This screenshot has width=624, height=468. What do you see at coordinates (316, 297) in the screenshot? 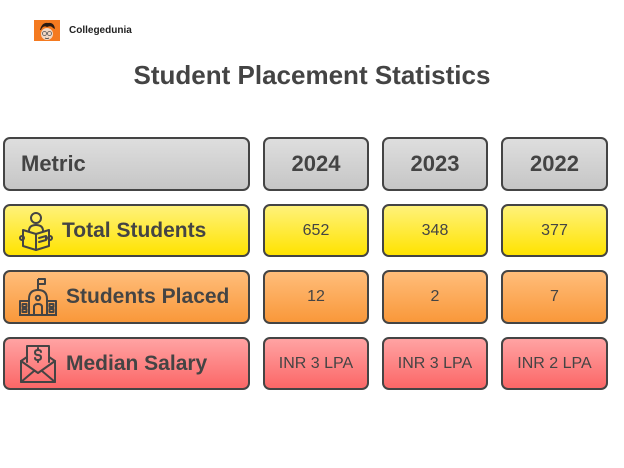
I see `cell-students-placed-2024: 12` at bounding box center [316, 297].